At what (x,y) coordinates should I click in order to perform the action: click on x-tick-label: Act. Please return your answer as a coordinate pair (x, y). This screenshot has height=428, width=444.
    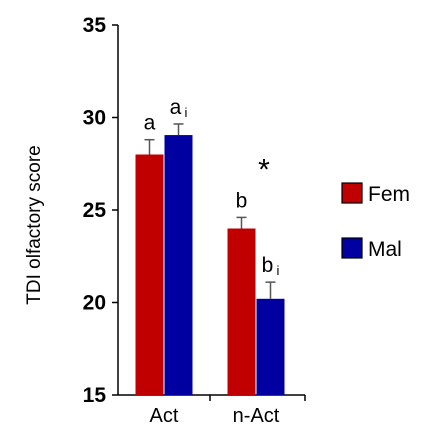
    Looking at the image, I should click on (164, 416).